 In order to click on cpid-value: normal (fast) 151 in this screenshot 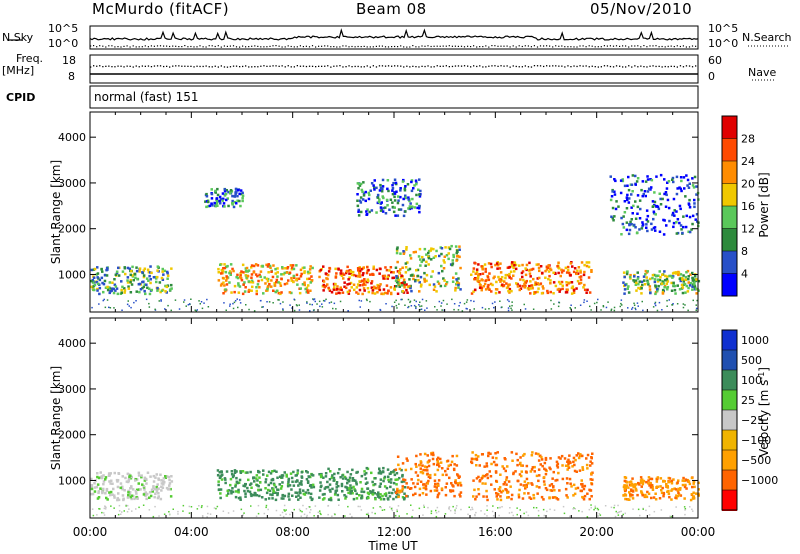, I will do `click(146, 97)`.